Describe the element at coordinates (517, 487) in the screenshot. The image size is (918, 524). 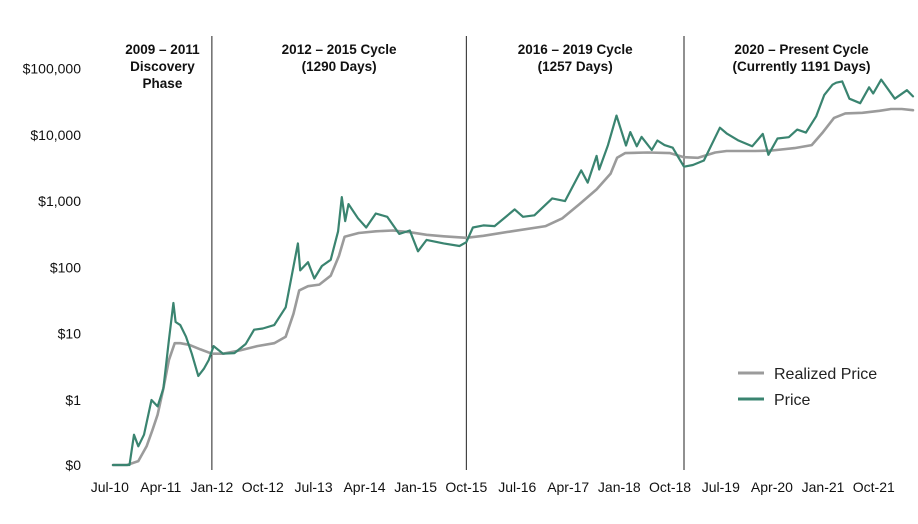
I see `x-tick-label: Jul-16` at that location.